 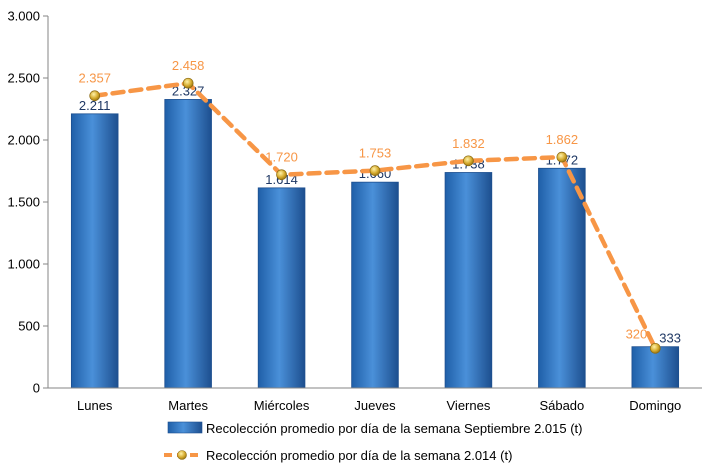 I want to click on x-tick-label: Jueves, so click(x=375, y=405).